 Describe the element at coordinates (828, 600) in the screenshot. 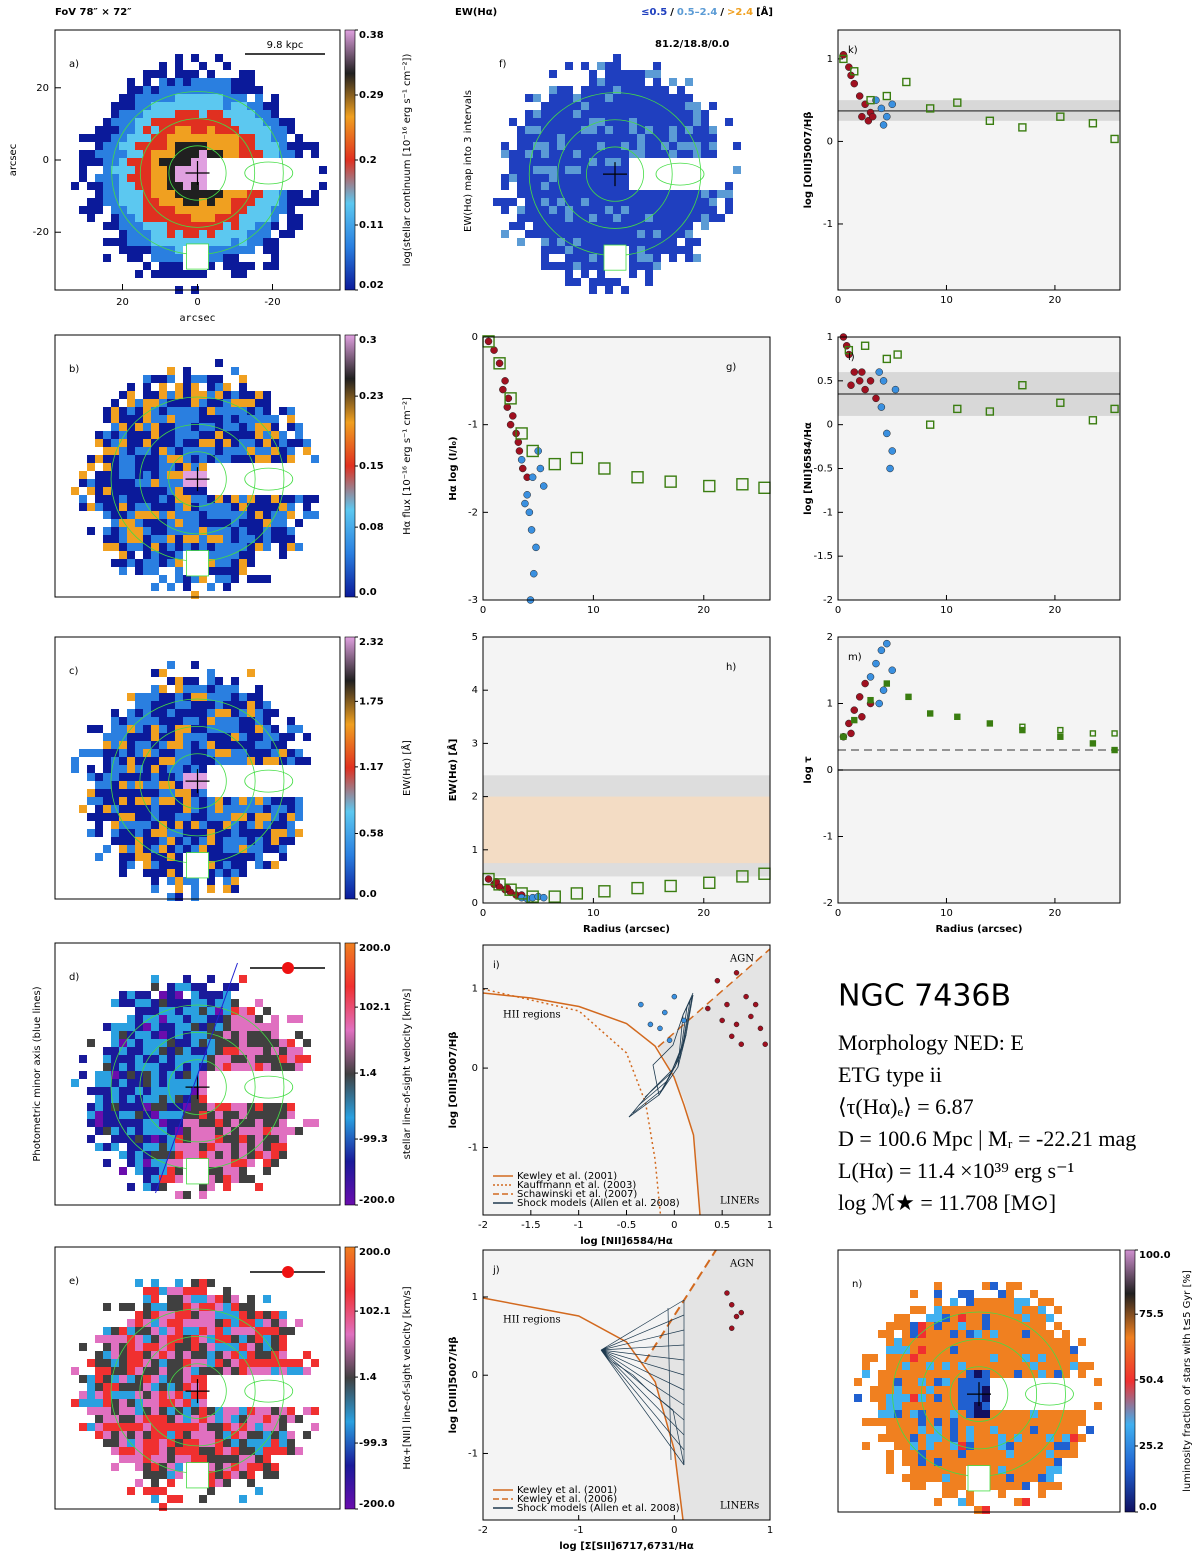

I see `y-tick-label: -2` at that location.